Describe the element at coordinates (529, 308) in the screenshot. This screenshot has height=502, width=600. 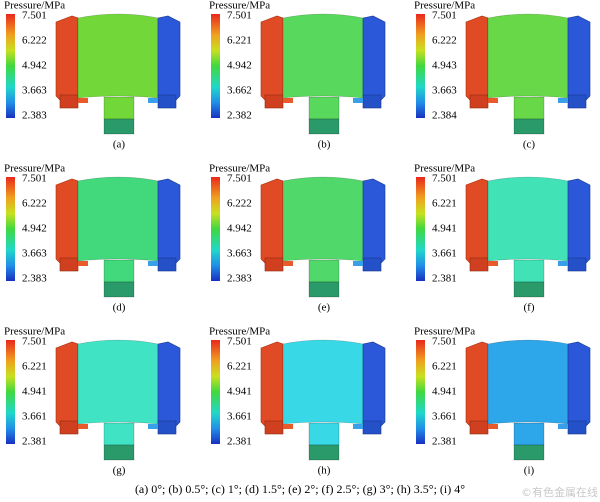
I see `panel-label: (f)` at that location.